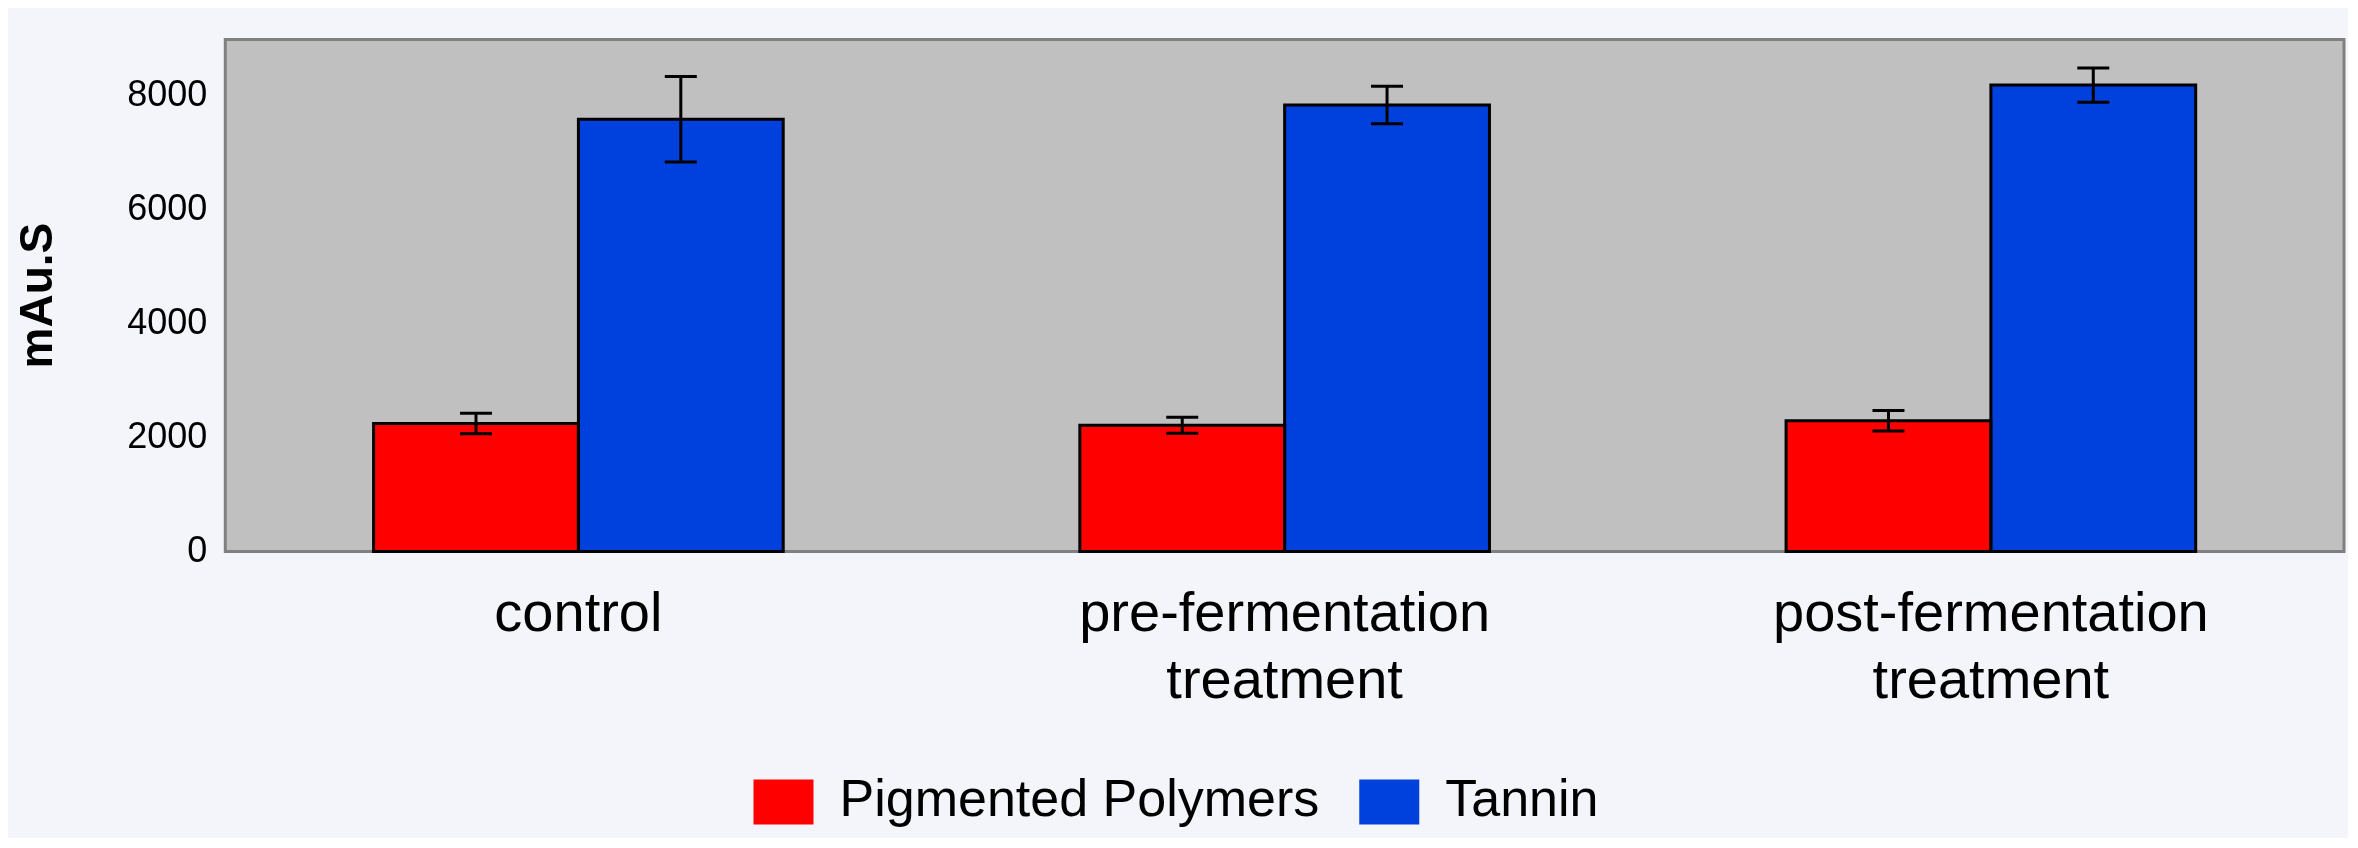 This screenshot has width=2358, height=848. Describe the element at coordinates (1522, 798) in the screenshot. I see `legend-label: Tannin` at that location.